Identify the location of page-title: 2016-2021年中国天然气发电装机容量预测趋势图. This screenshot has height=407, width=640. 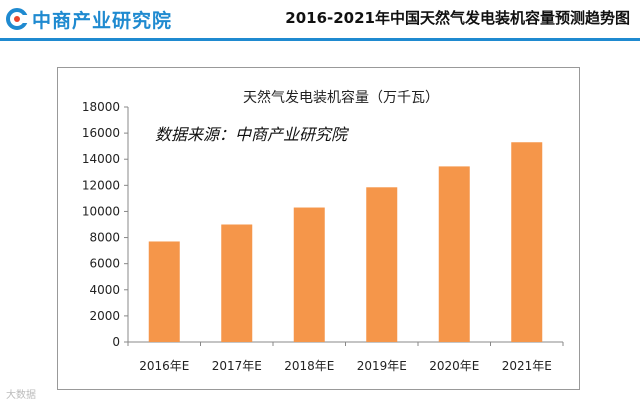
(457, 18).